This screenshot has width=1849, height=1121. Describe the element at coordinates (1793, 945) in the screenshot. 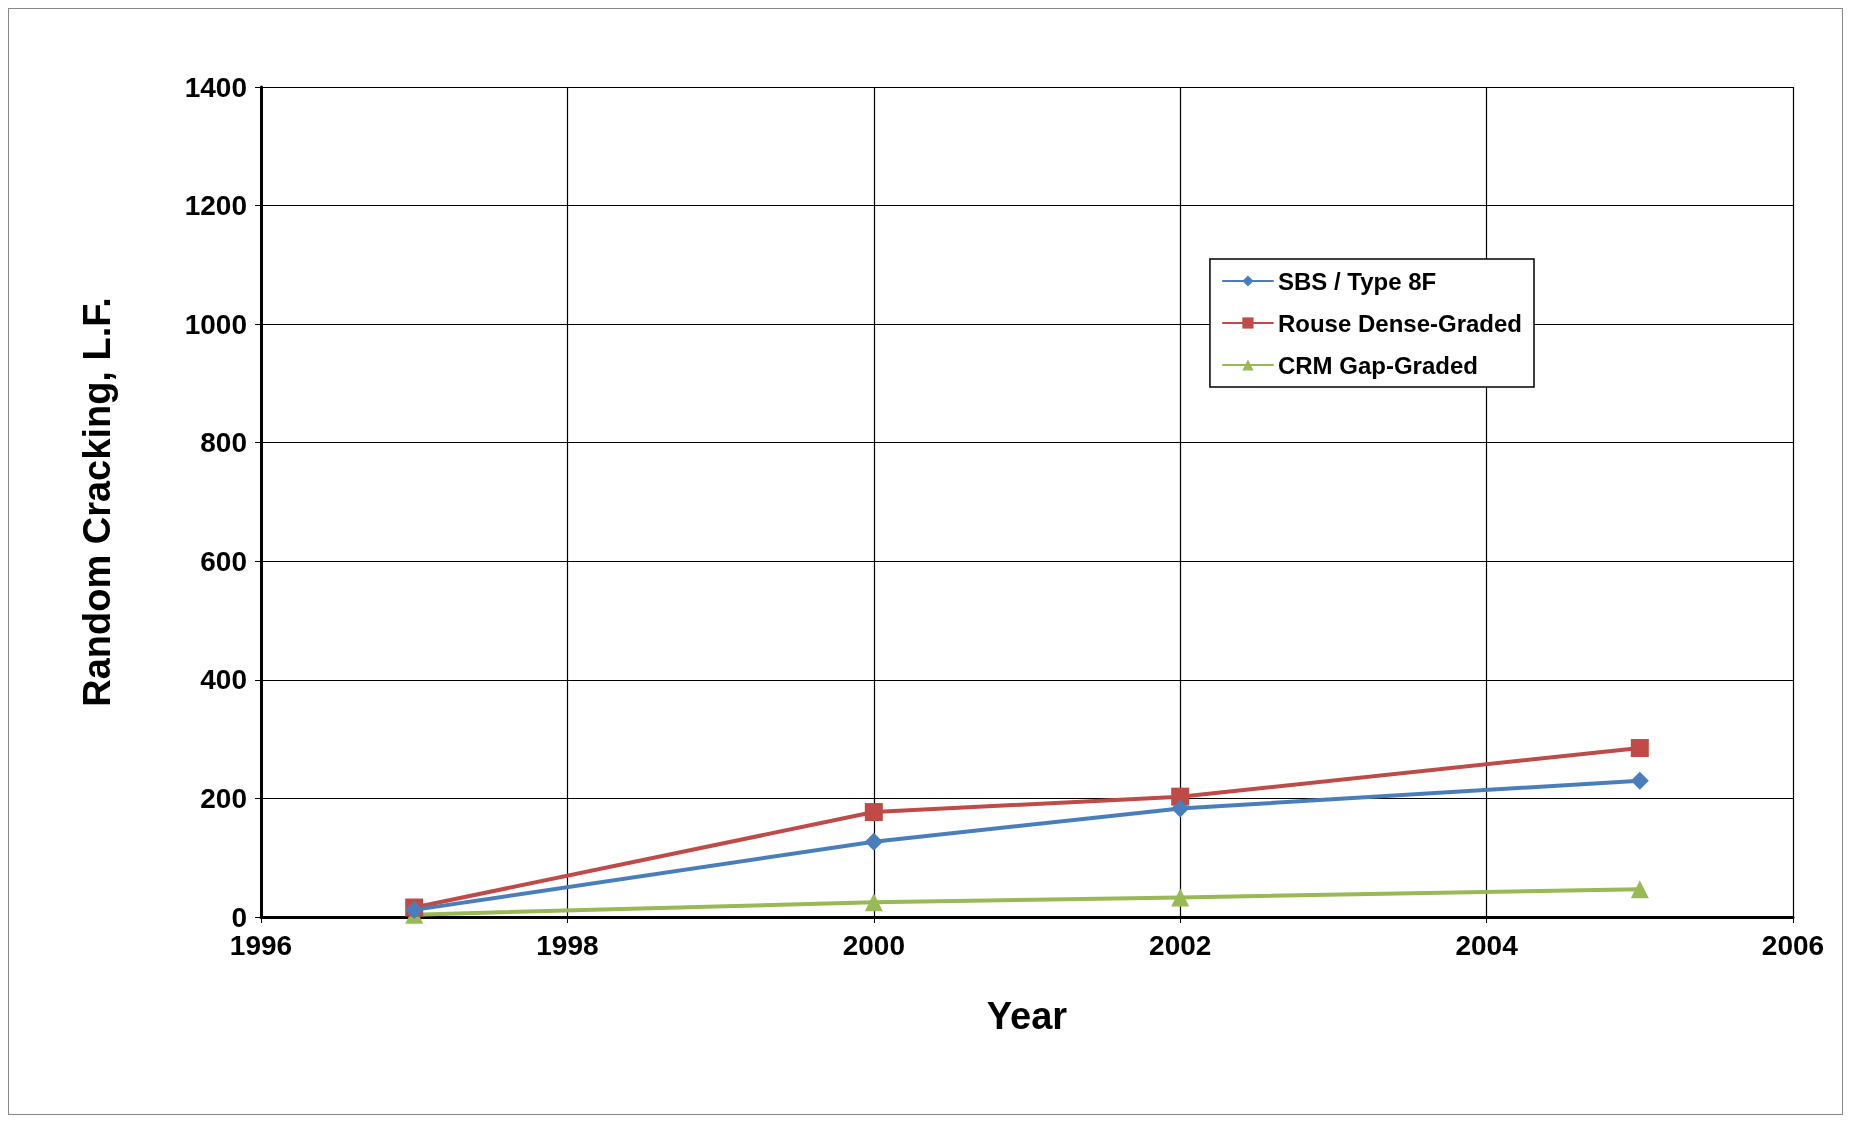

I see `x-tick-label: 2006` at that location.